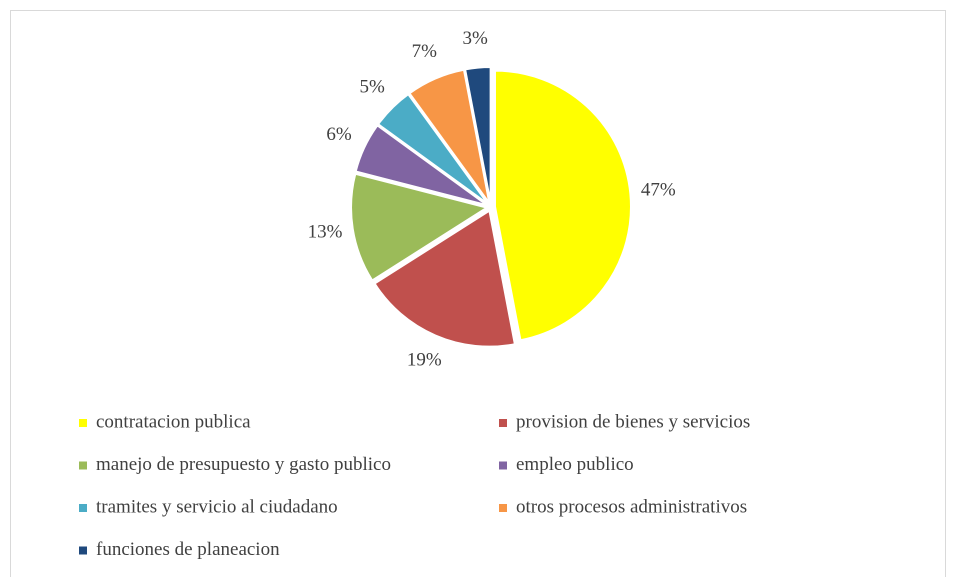 The width and height of the screenshot is (956, 577). Describe the element at coordinates (173, 421) in the screenshot. I see `legend-label: contratacion publica` at that location.